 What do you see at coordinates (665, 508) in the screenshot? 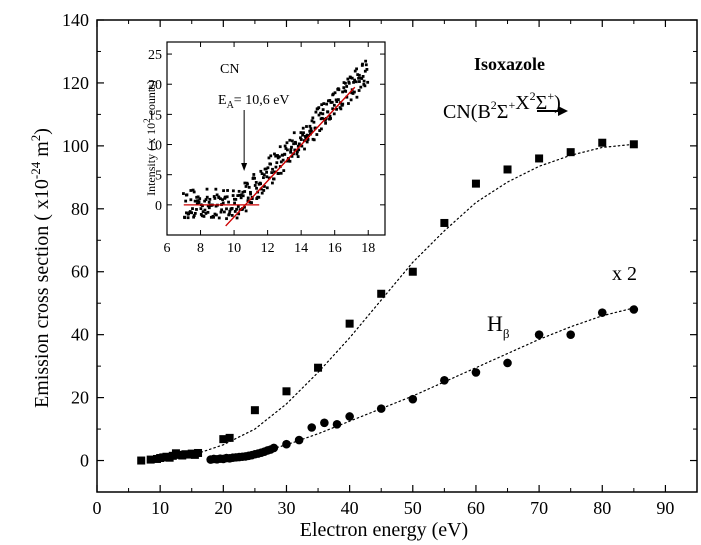
I see `x-tick-label: 90` at bounding box center [665, 508].